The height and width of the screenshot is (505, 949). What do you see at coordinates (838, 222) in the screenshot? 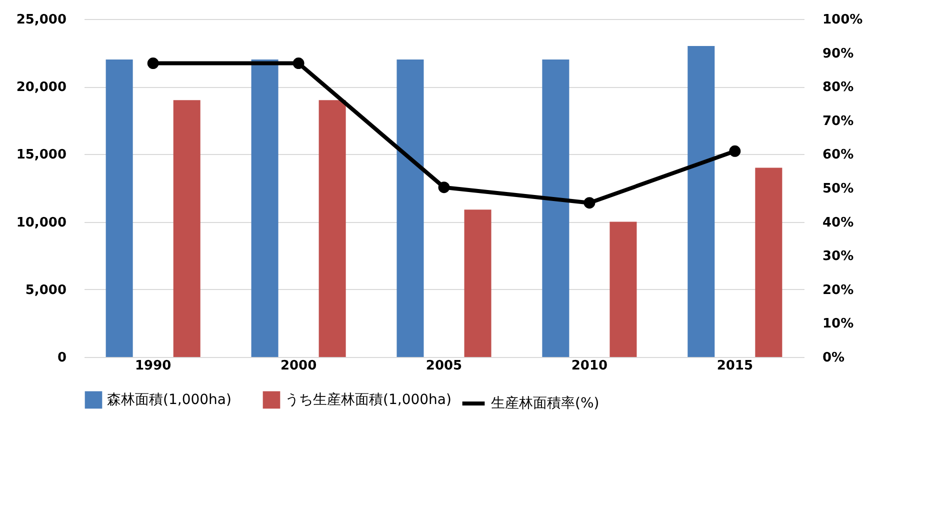
I see `y2-tick-label: 40%` at bounding box center [838, 222].